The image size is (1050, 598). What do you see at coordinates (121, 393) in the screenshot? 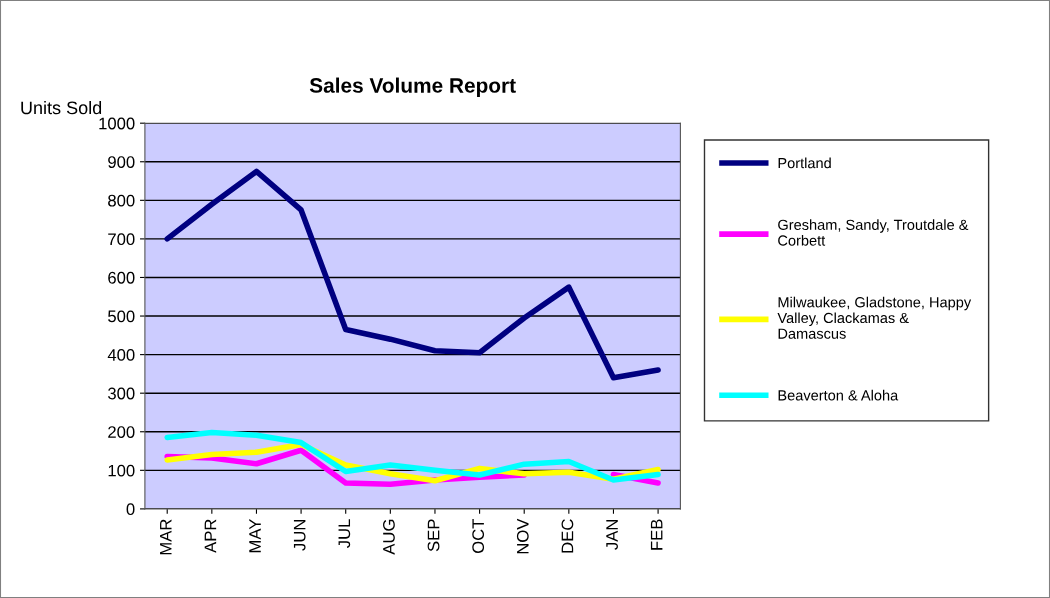
I see `y-tick-label: 300` at bounding box center [121, 393].